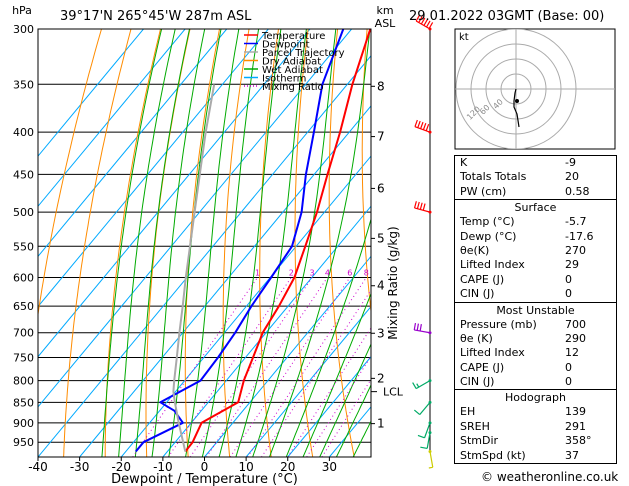 This screenshot has width=629, height=486. Describe the element at coordinates (576, 222) in the screenshot. I see `surface-value: -5.7` at that location.